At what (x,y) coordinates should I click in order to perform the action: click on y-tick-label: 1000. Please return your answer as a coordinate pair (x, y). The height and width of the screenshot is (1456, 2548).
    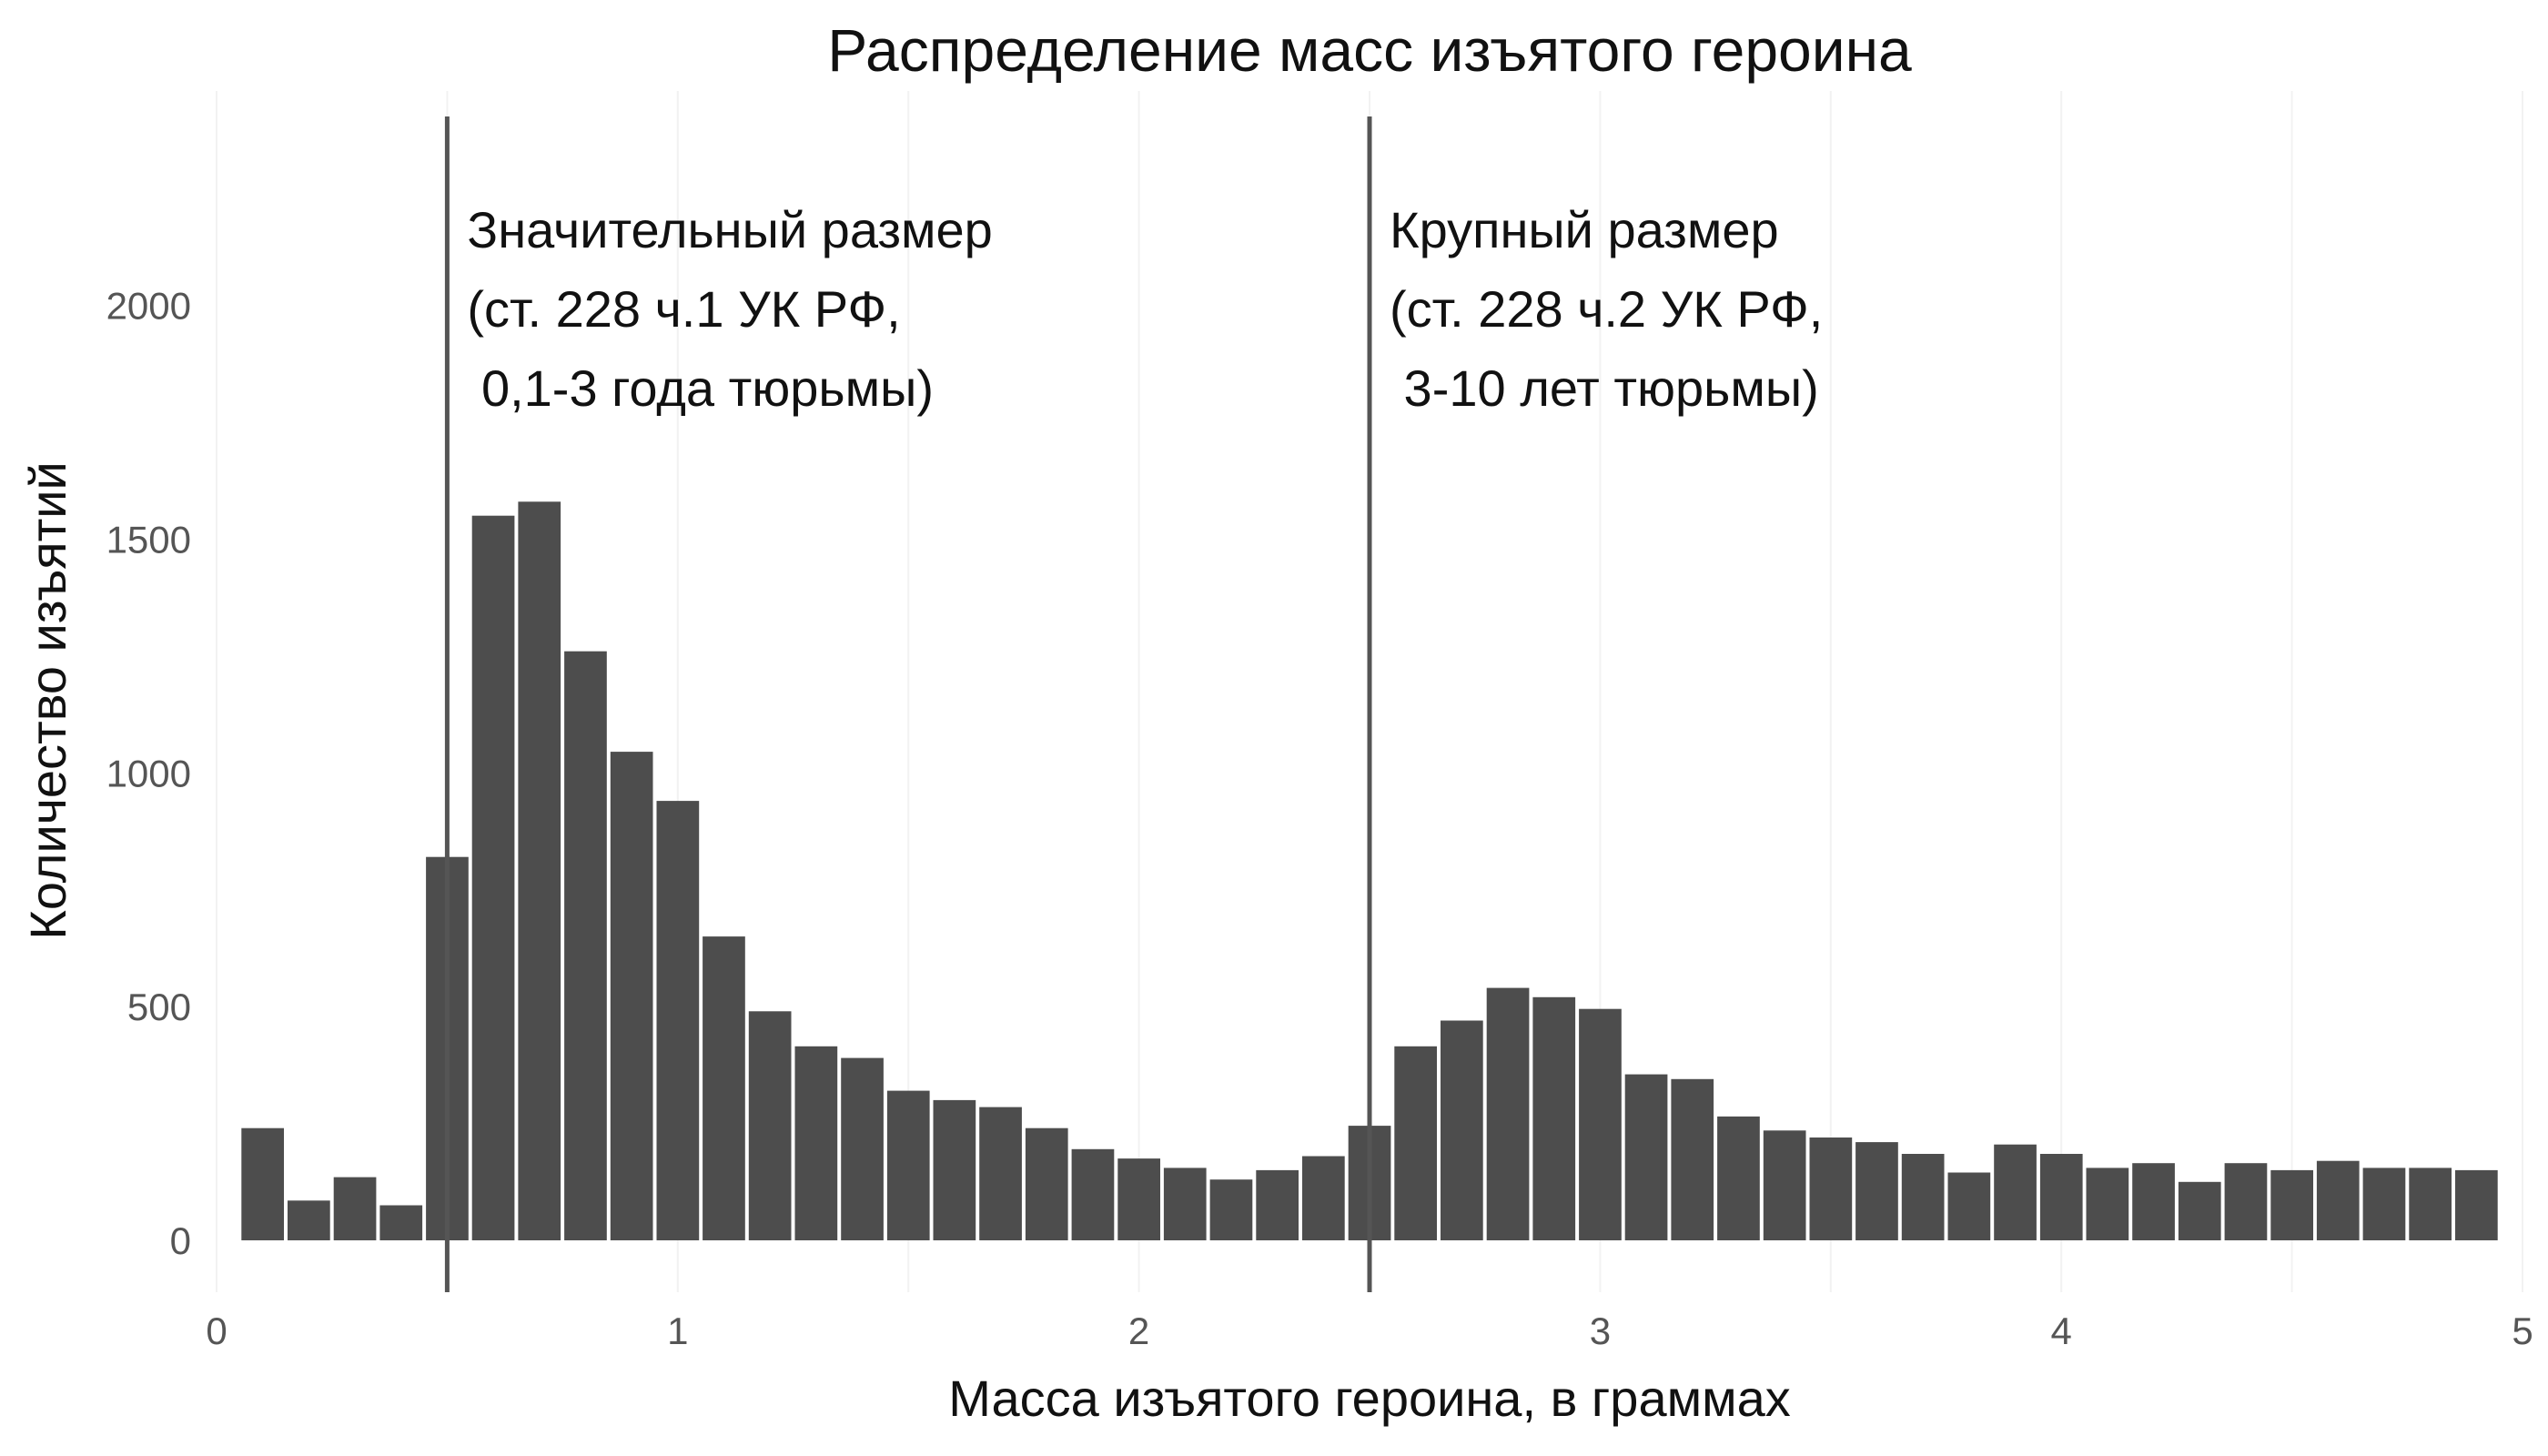
    Looking at the image, I should click on (148, 773).